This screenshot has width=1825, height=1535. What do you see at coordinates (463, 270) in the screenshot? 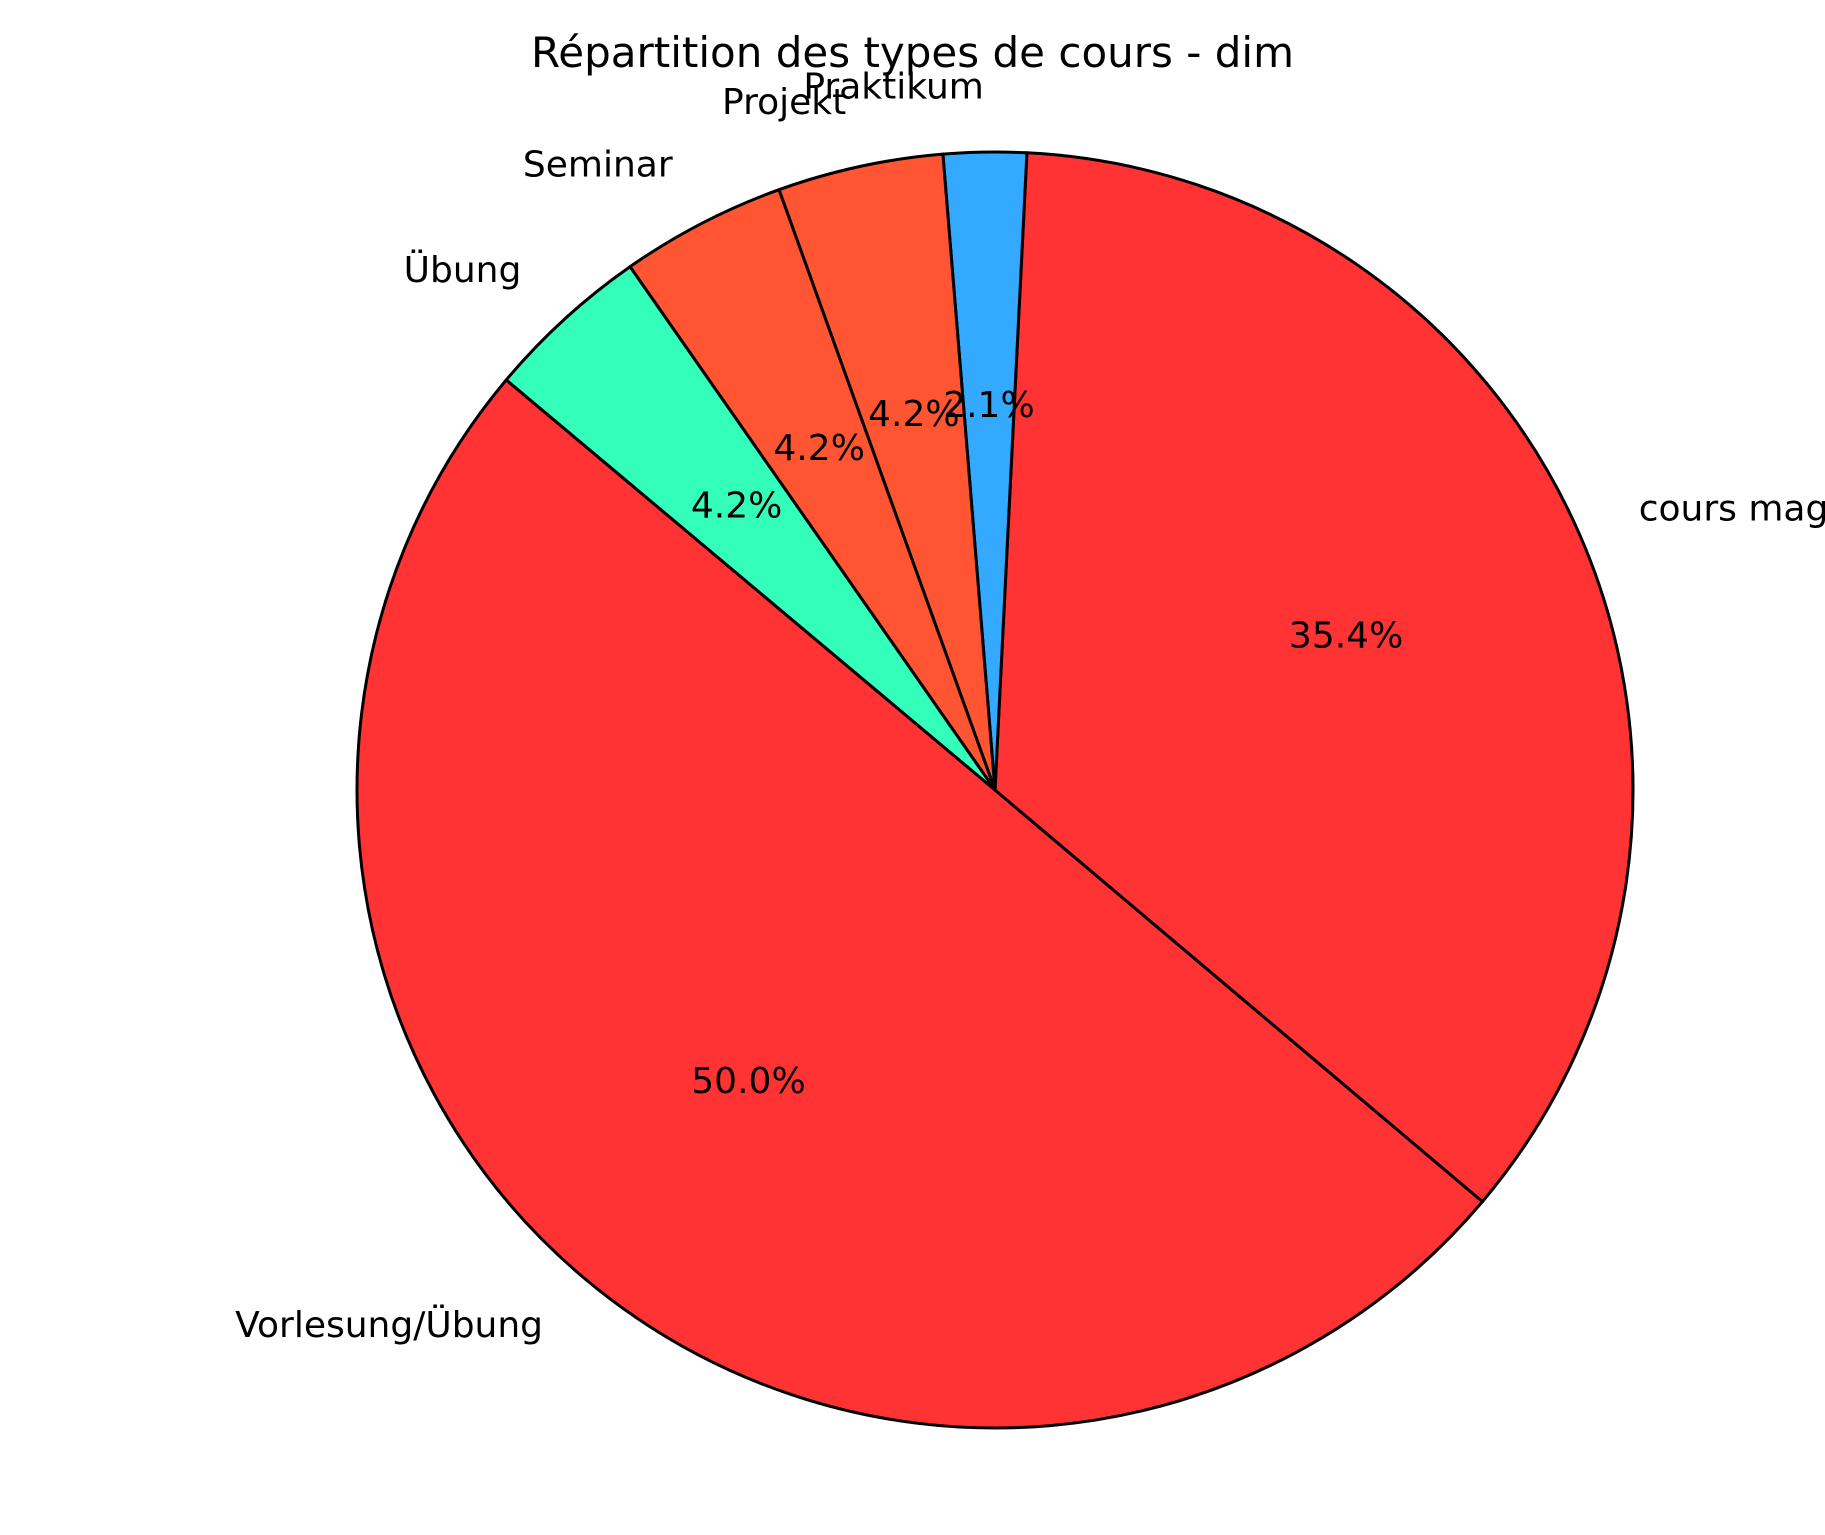
I see `slice-label-ubung: Übung` at bounding box center [463, 270].